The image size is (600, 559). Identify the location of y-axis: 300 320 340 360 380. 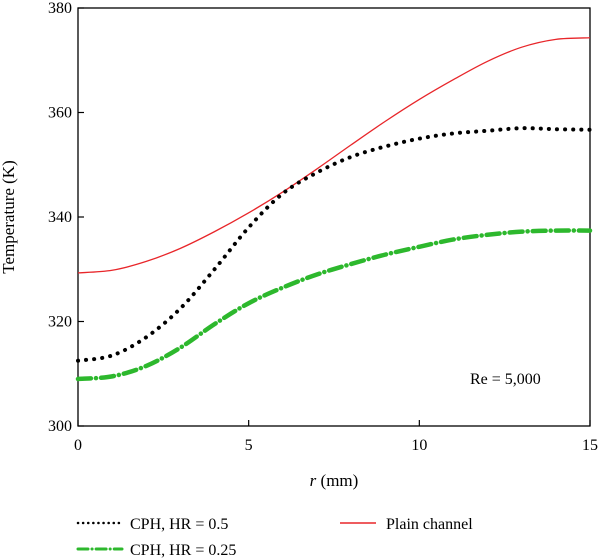
(66, 217).